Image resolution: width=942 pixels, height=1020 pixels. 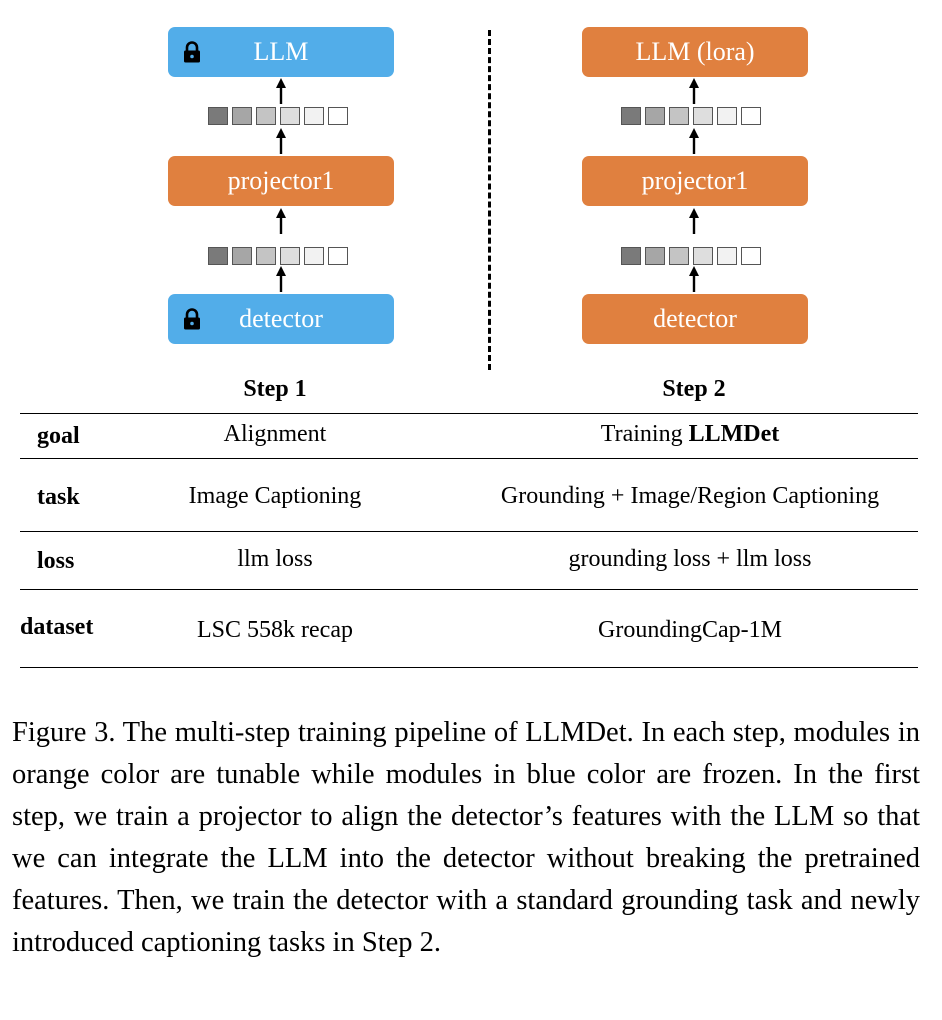 I want to click on step2-detector-box: detector, so click(x=695, y=319).